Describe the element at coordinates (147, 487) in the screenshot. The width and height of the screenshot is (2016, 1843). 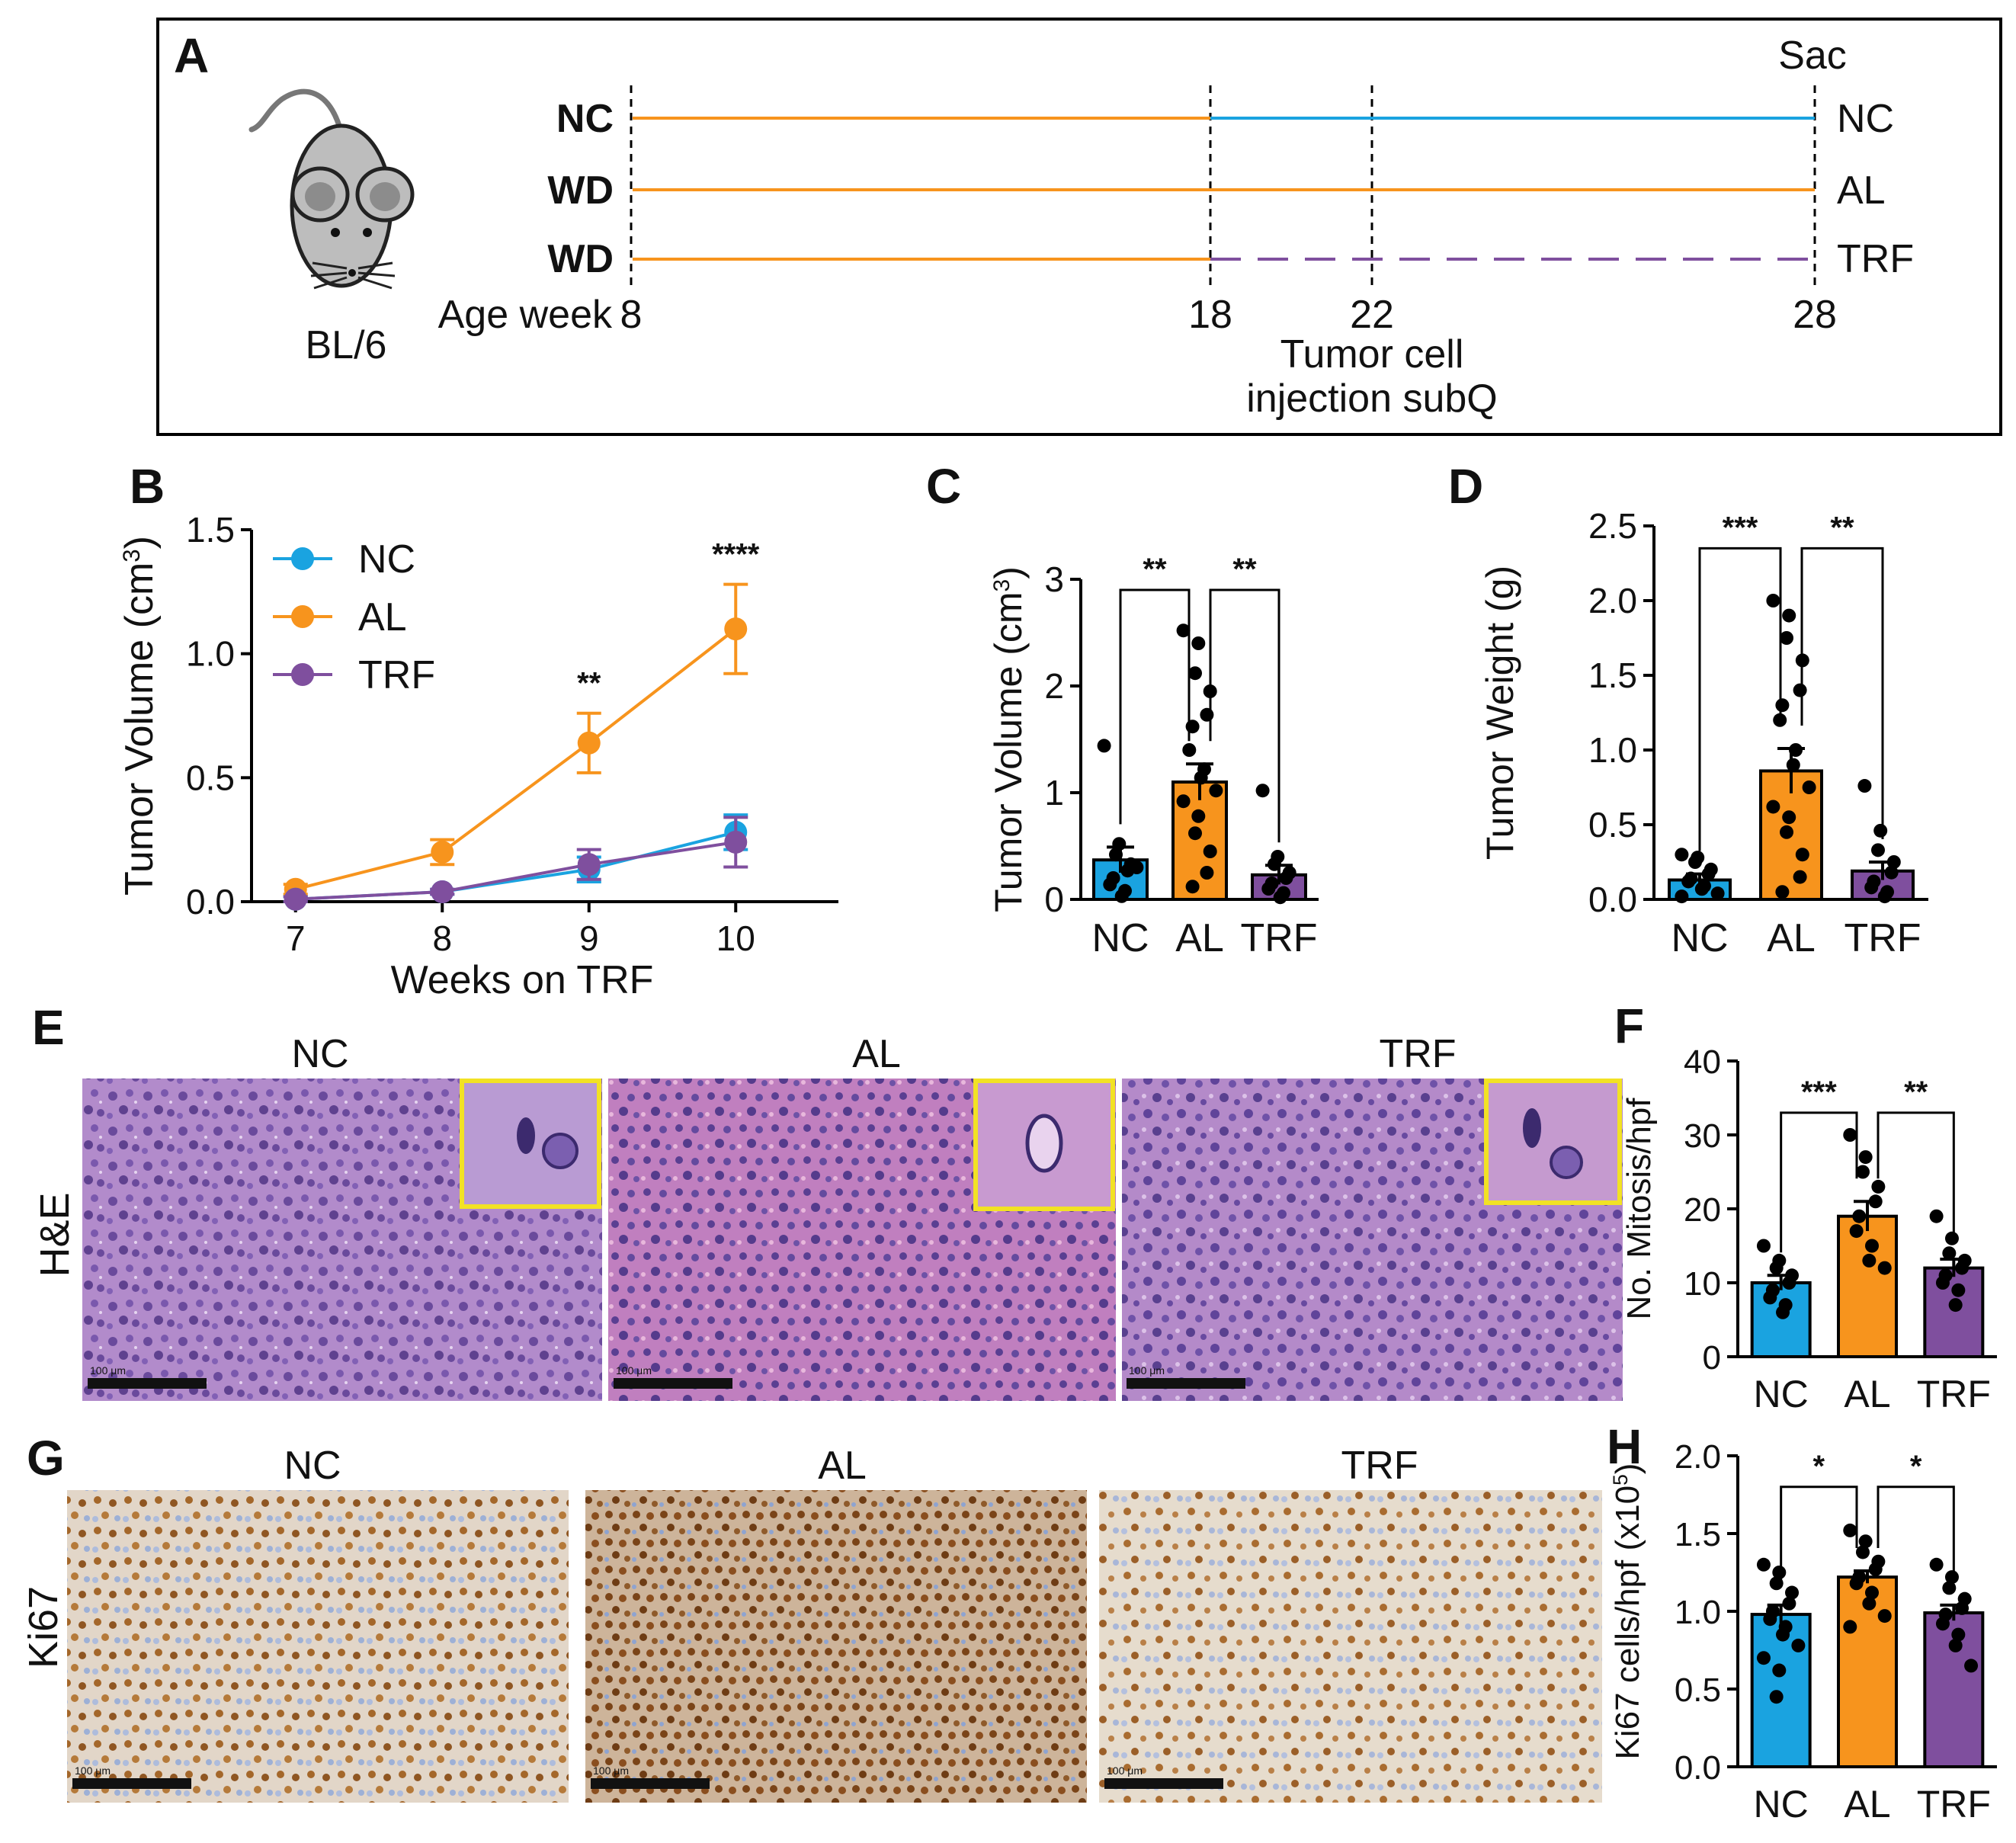
I see `panel-b-letter: B` at that location.